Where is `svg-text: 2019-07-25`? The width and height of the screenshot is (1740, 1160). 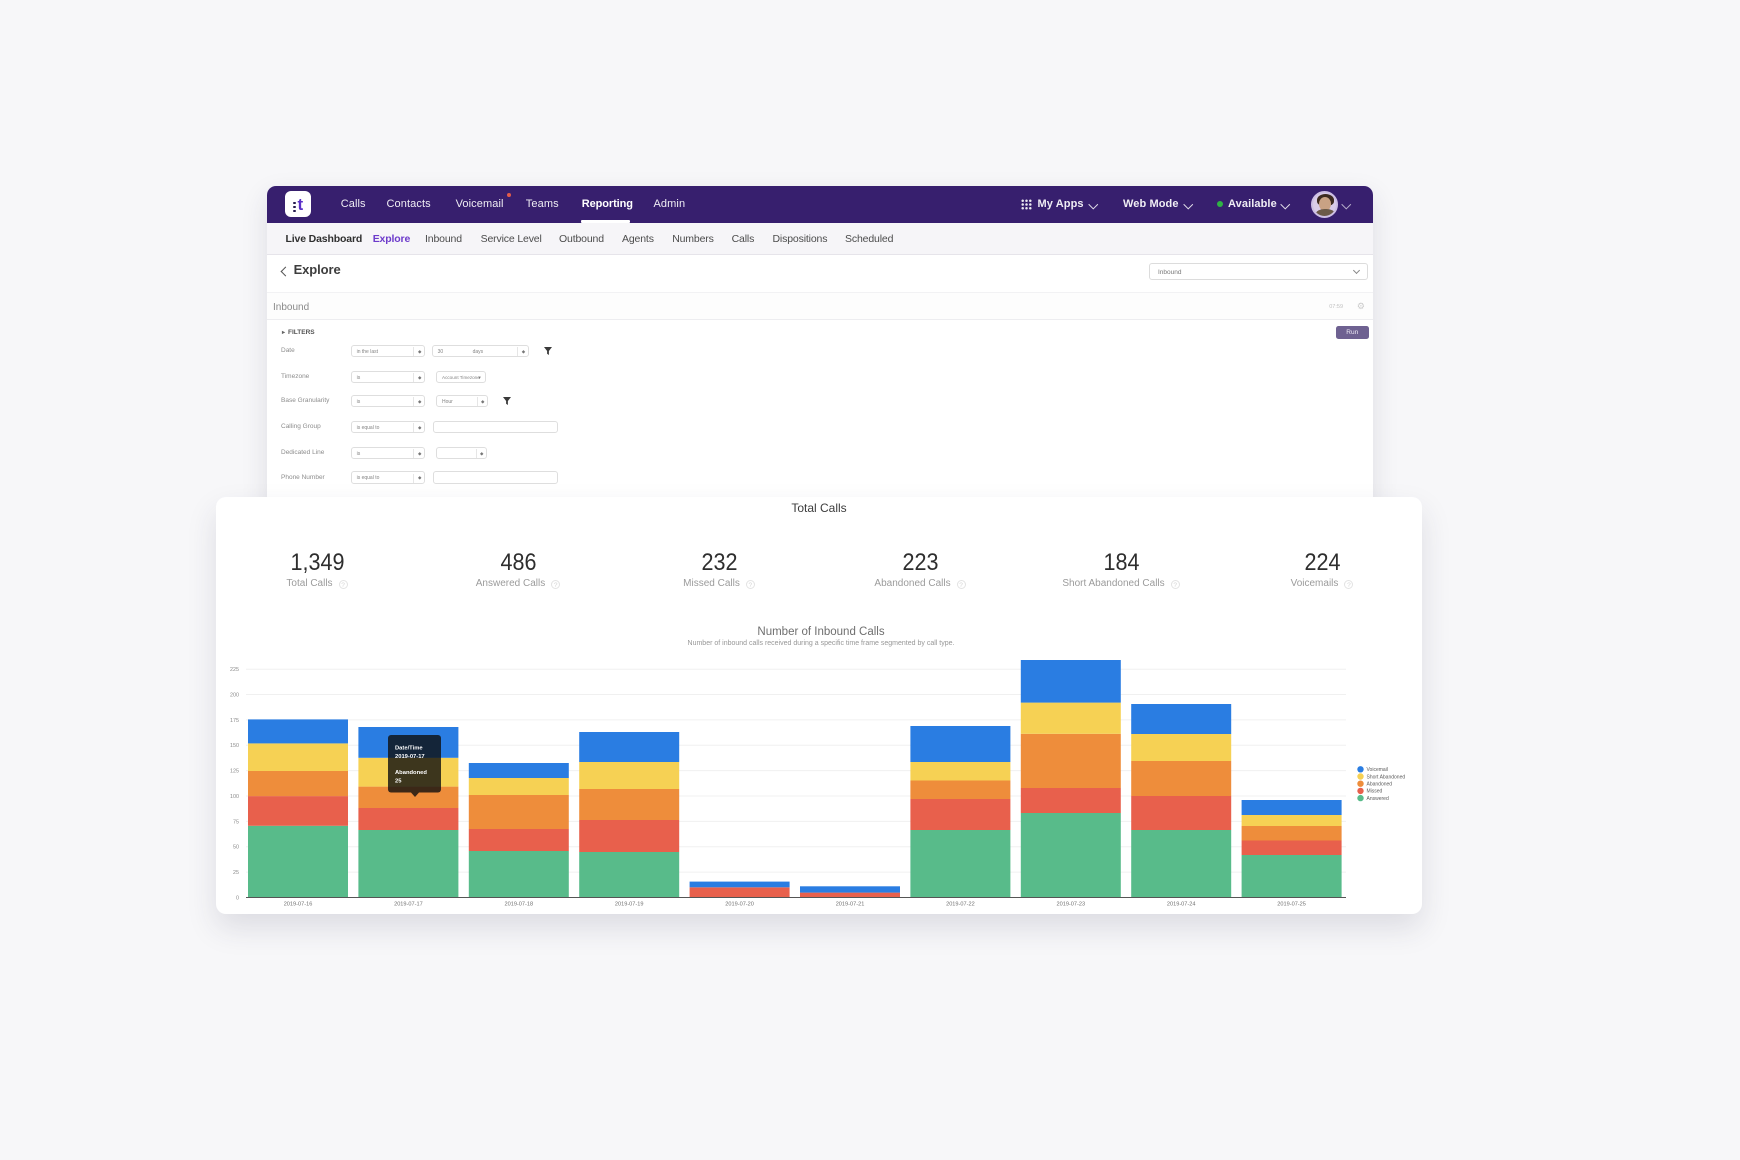 svg-text: 2019-07-25 is located at coordinates (1291, 905).